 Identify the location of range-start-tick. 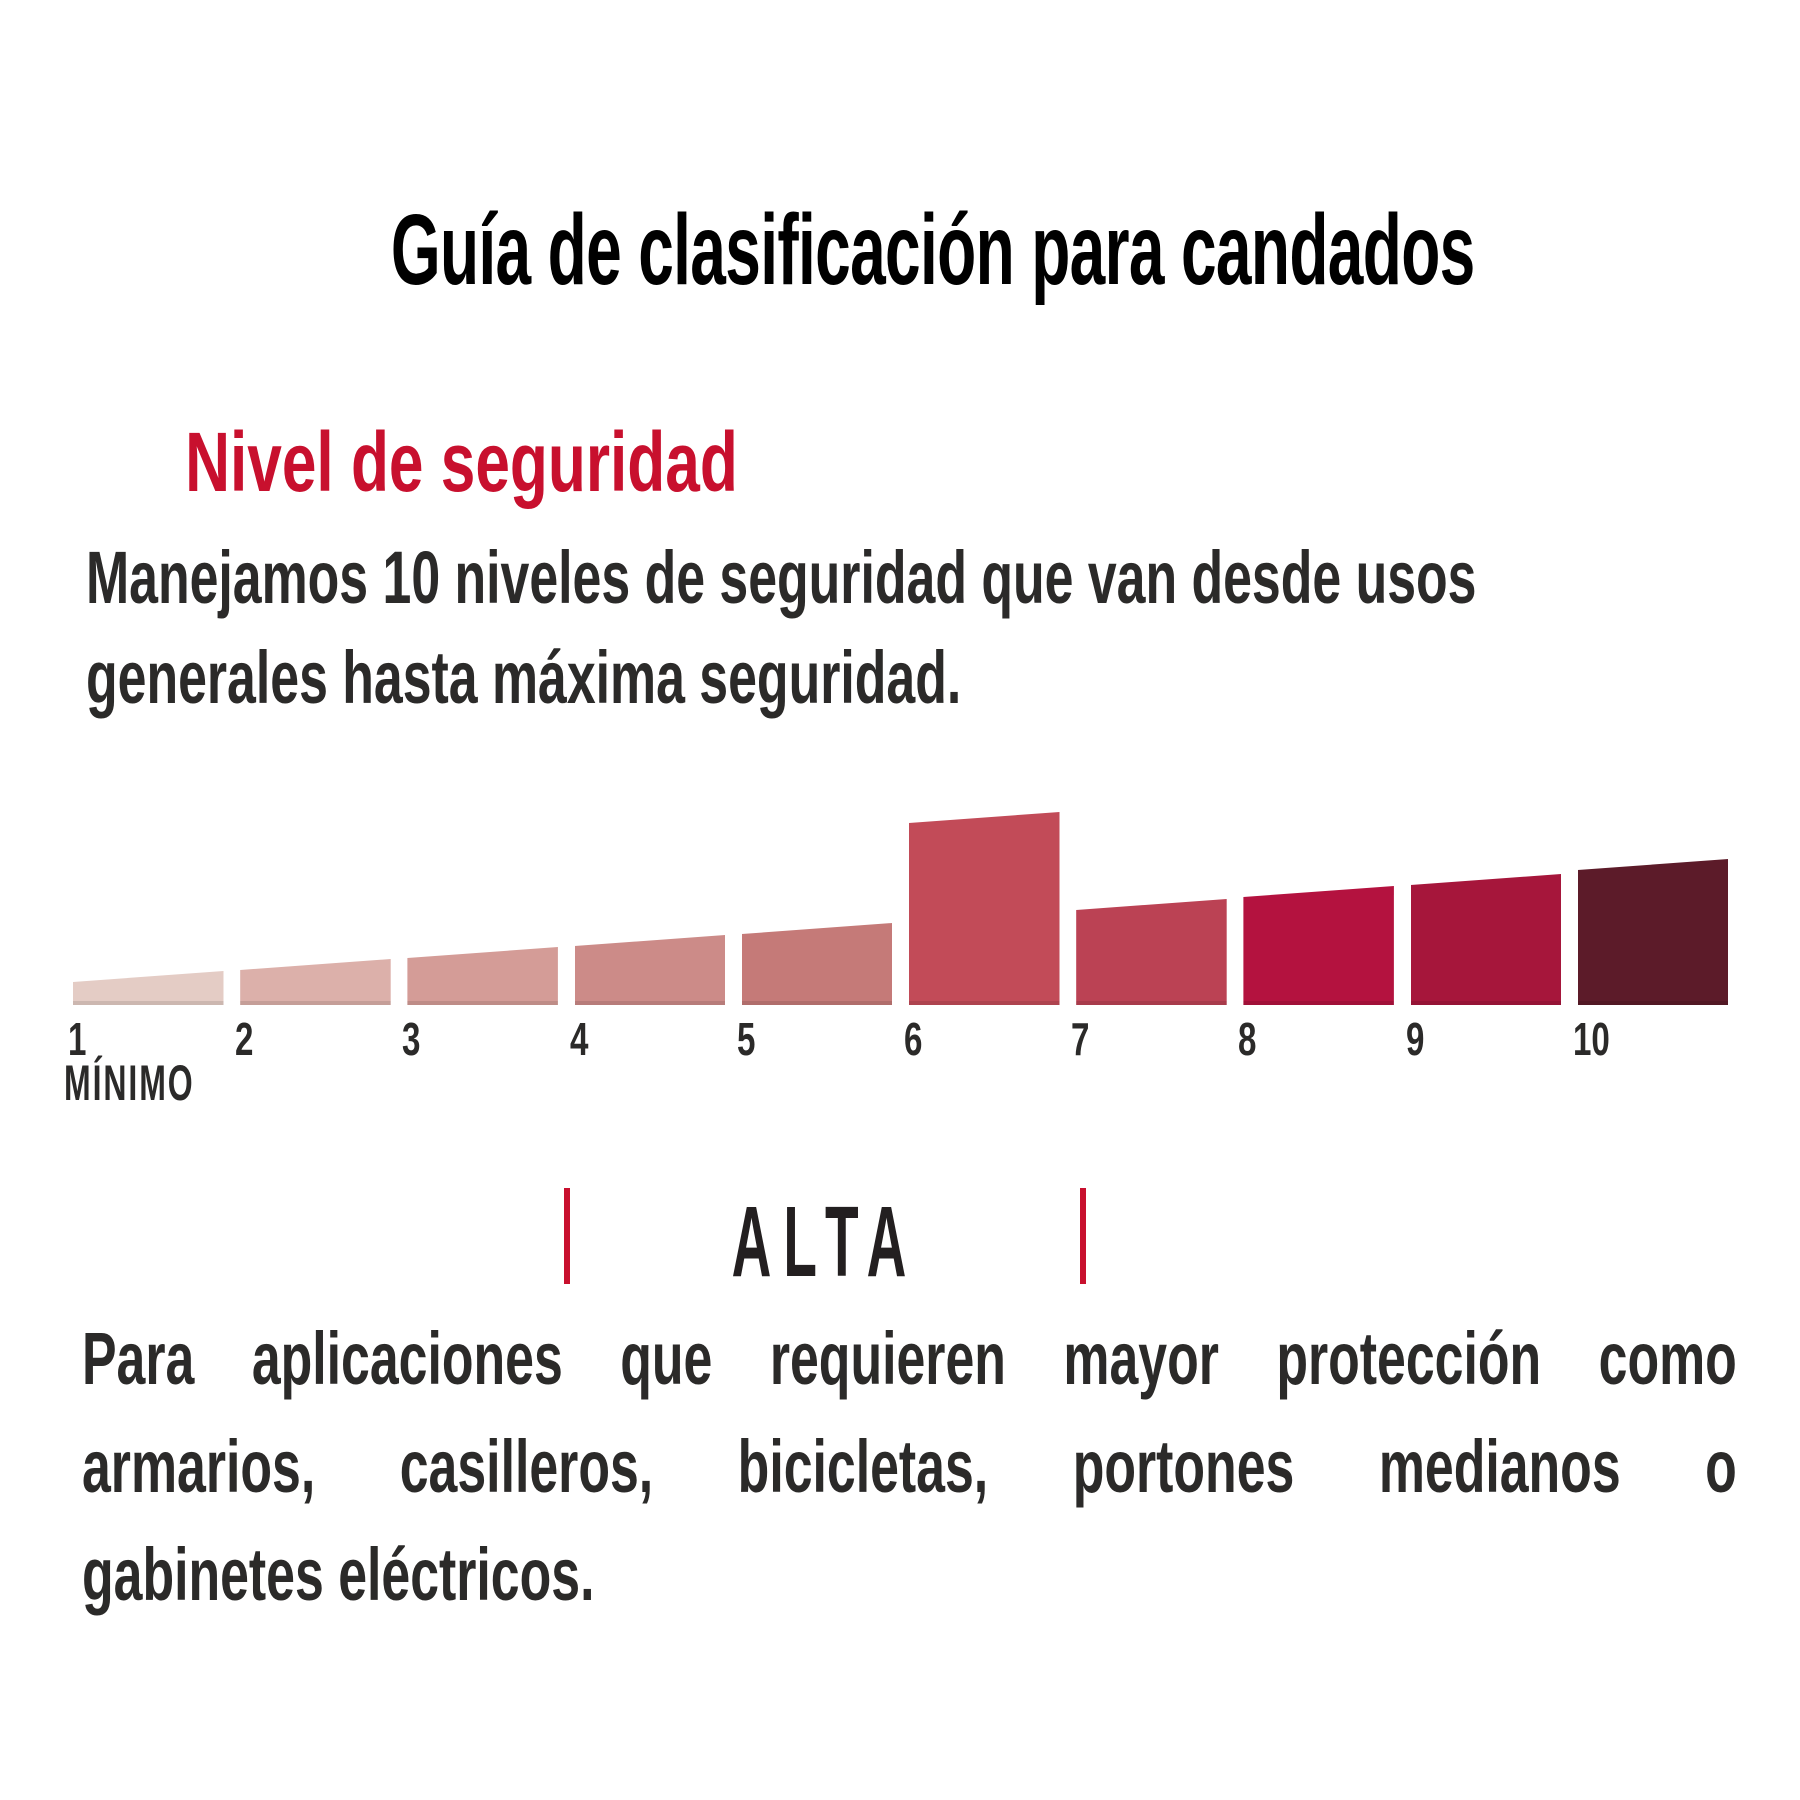
(567, 1236).